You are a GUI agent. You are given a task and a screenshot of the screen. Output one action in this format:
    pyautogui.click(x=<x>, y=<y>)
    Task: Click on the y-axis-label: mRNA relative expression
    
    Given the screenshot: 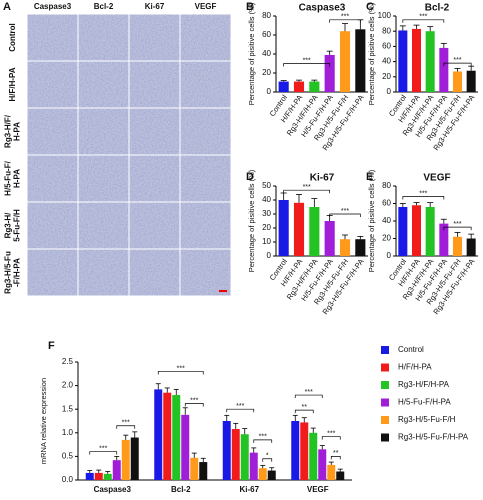 What is the action you would take?
    pyautogui.click(x=43, y=421)
    